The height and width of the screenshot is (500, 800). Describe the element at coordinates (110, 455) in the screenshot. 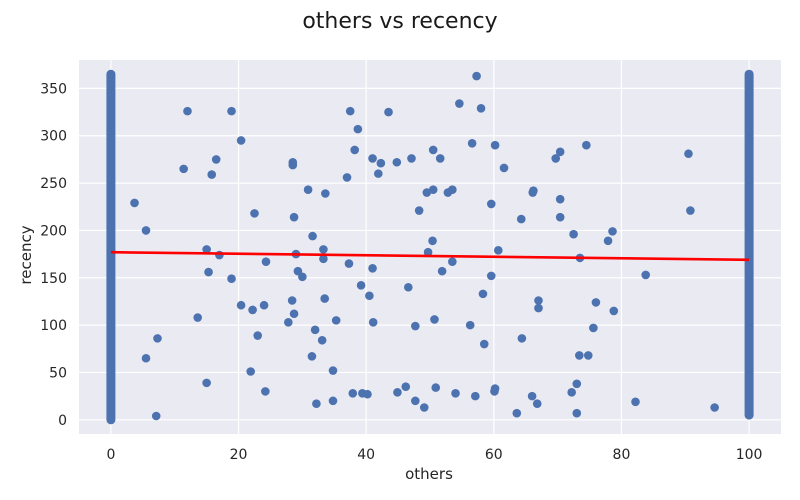

I see `x-tick-label: 0` at that location.